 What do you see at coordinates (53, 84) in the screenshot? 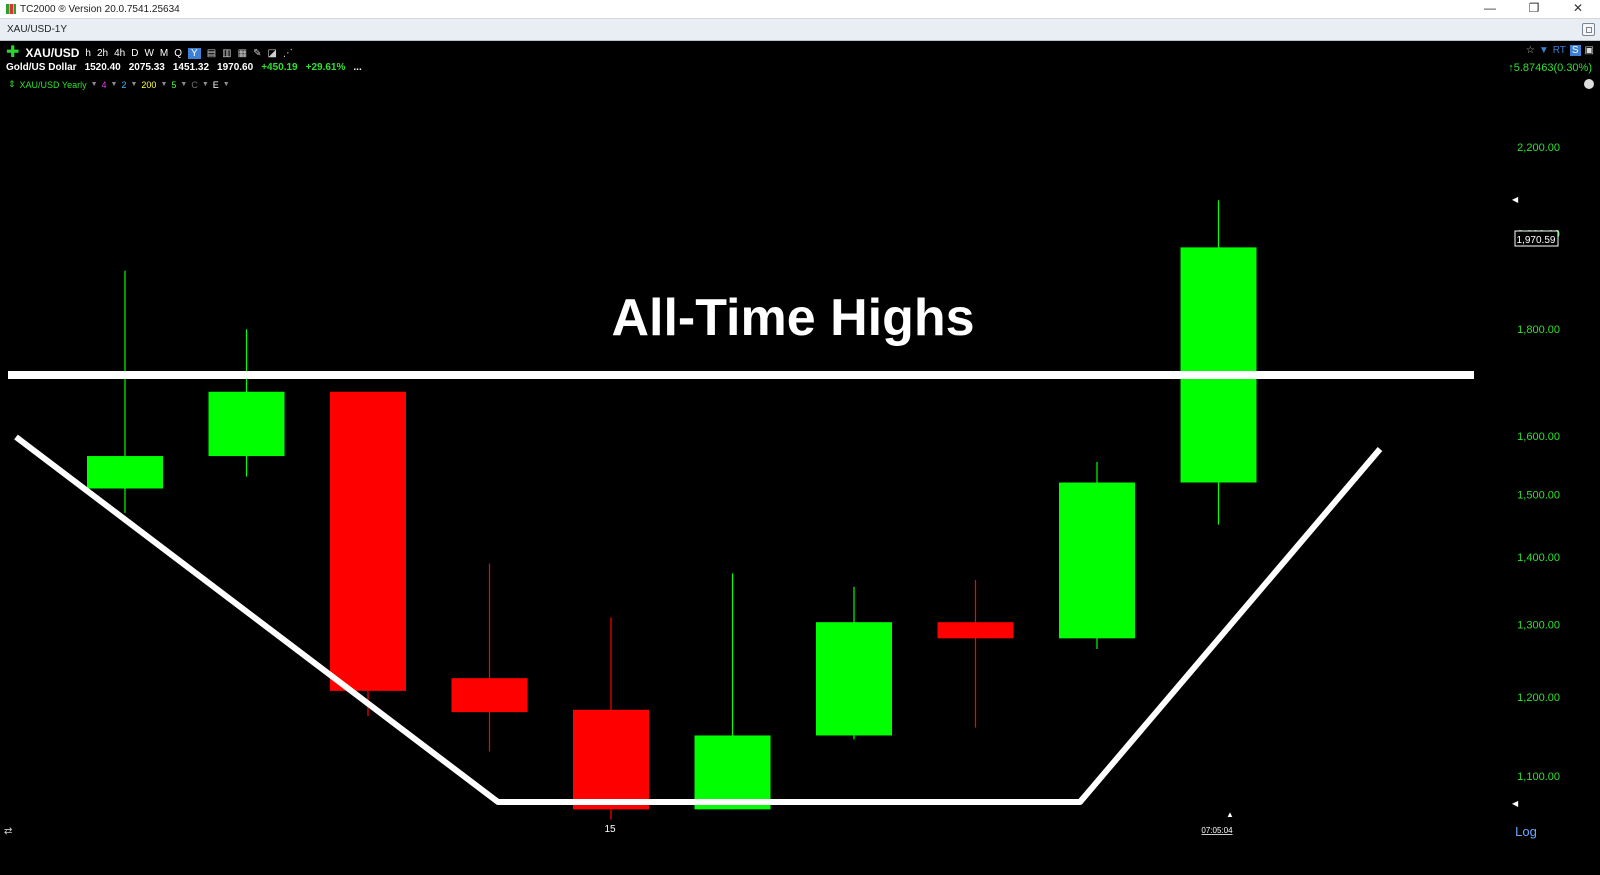
I see `indicator-label: XAU/USD Yearly` at bounding box center [53, 84].